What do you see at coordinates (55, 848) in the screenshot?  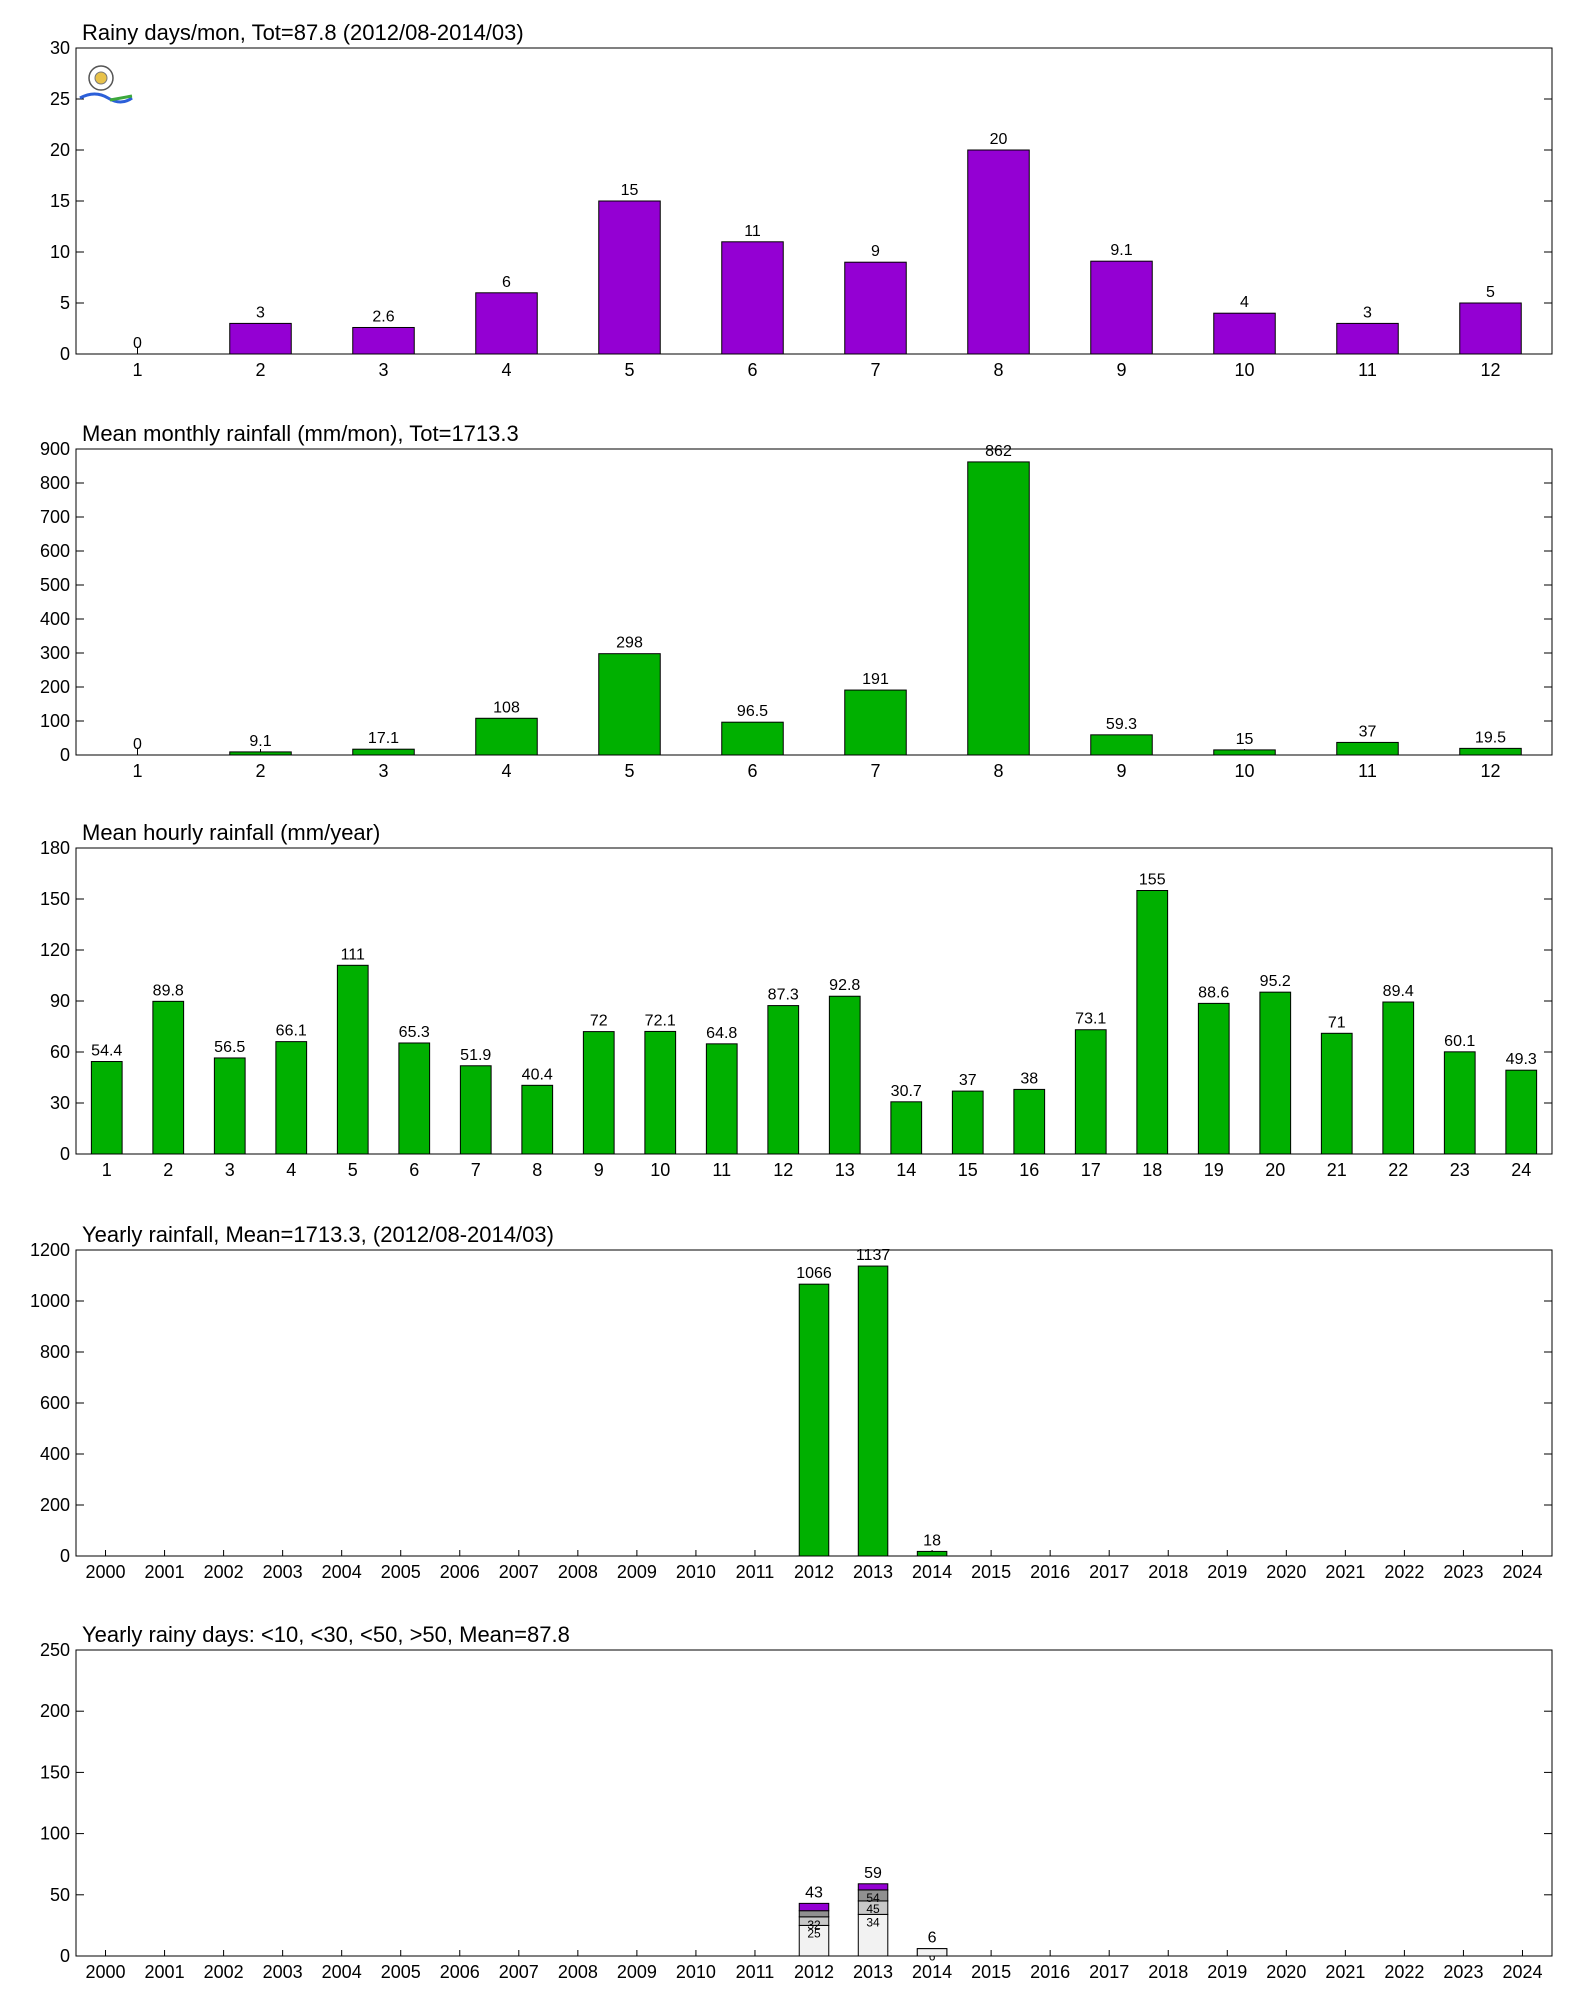 I see `y-tick-label: 180` at bounding box center [55, 848].